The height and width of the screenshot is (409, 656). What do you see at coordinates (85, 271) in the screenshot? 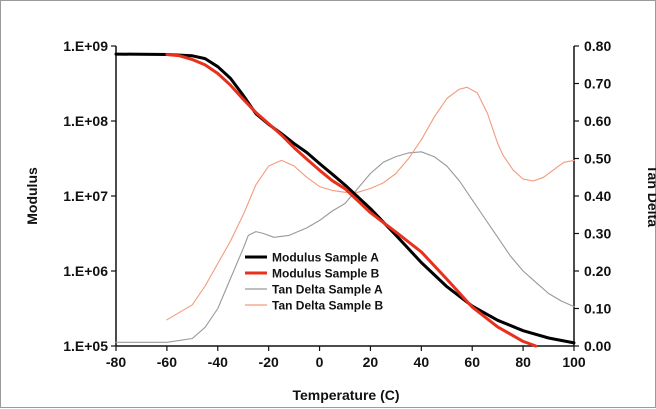
I see `y-left-tick-label: 1.E+06` at bounding box center [85, 271].